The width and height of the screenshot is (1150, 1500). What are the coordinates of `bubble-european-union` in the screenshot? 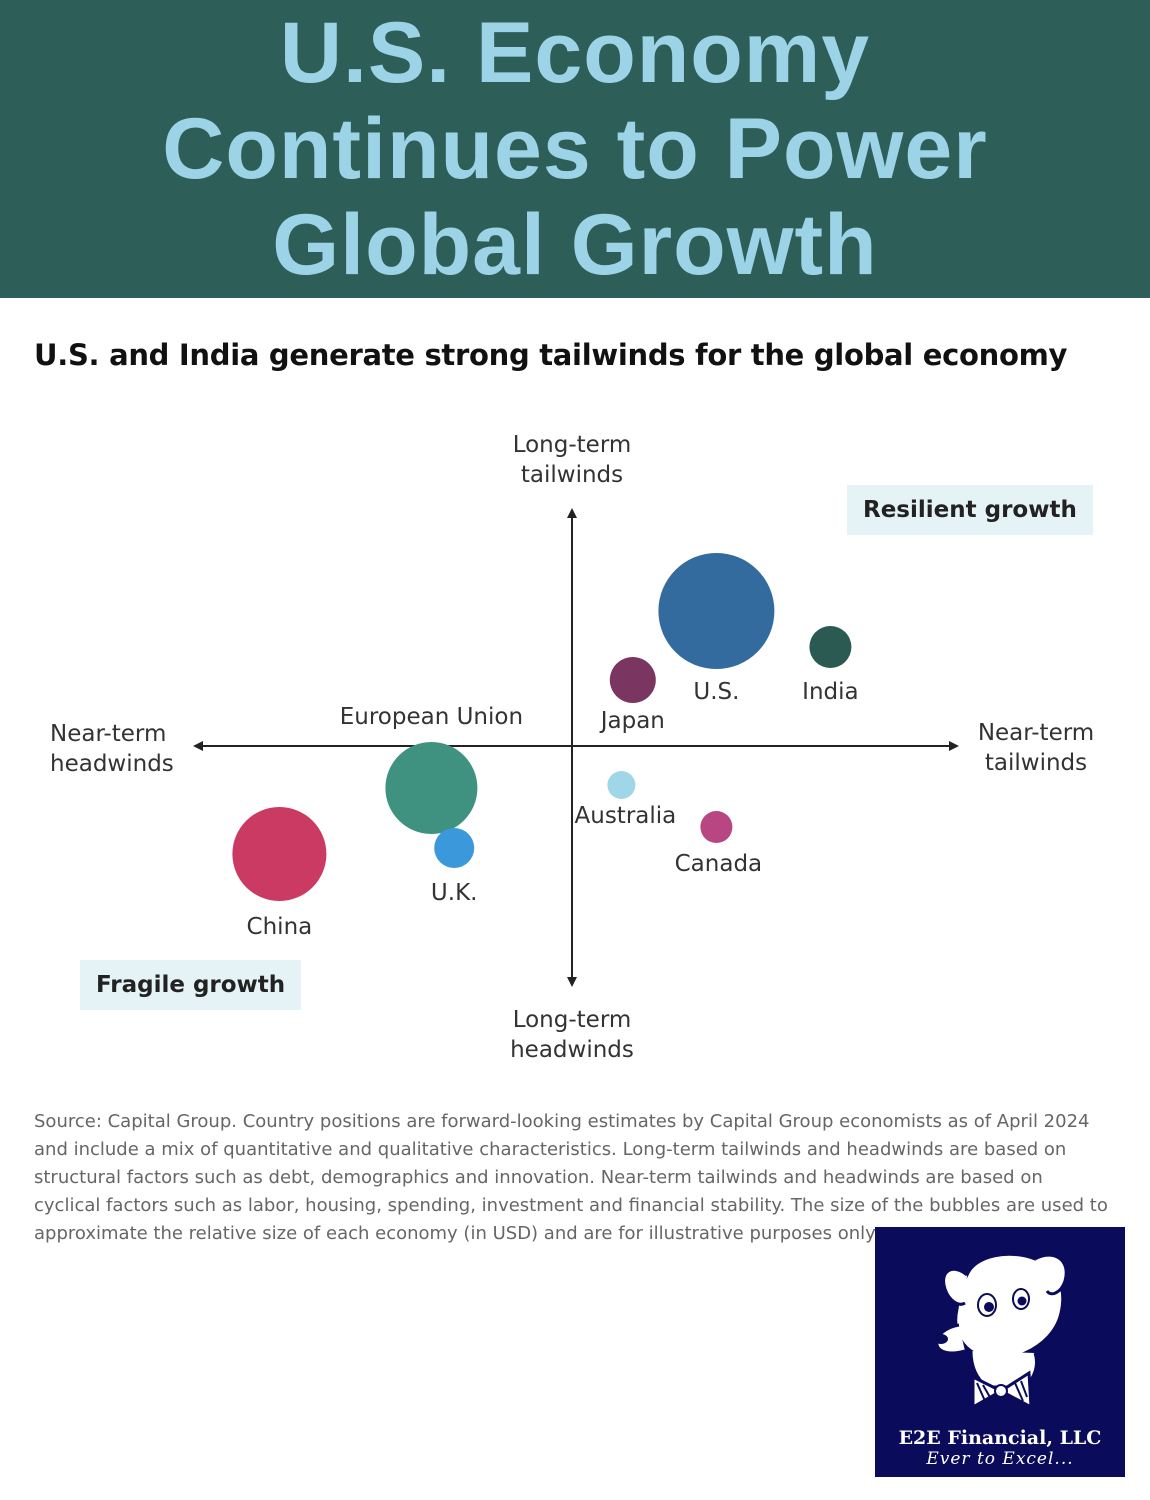 It's located at (431, 788).